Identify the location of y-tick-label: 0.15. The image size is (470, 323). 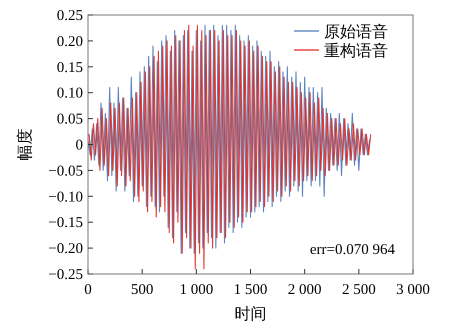
(69, 68).